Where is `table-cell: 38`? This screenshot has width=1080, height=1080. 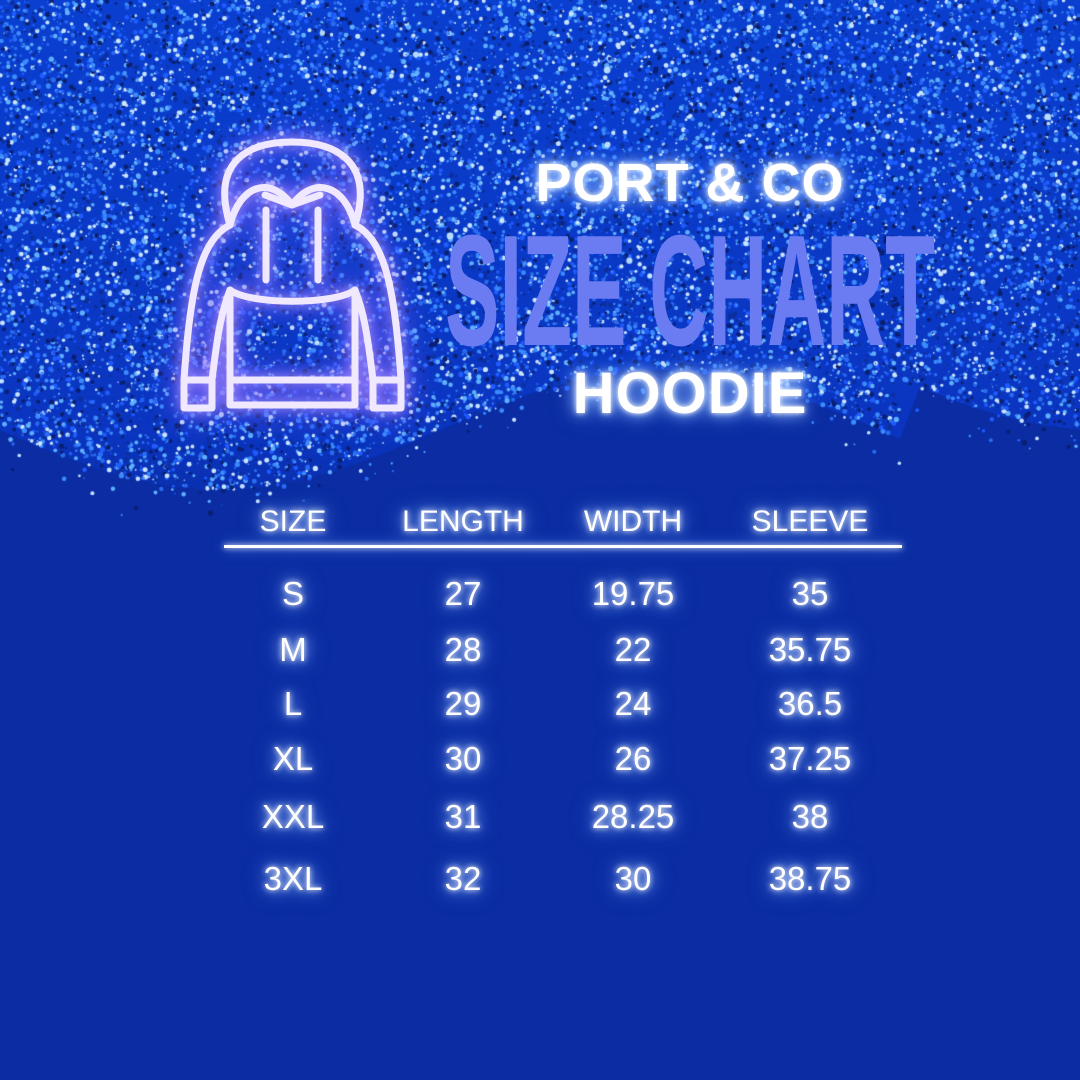 table-cell: 38 is located at coordinates (810, 816).